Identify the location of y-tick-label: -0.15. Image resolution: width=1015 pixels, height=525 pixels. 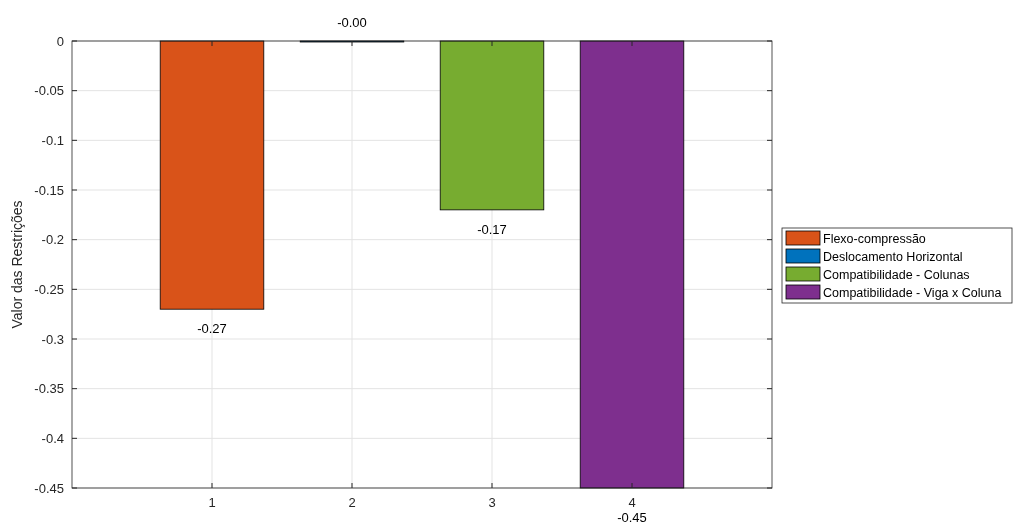
(49, 190).